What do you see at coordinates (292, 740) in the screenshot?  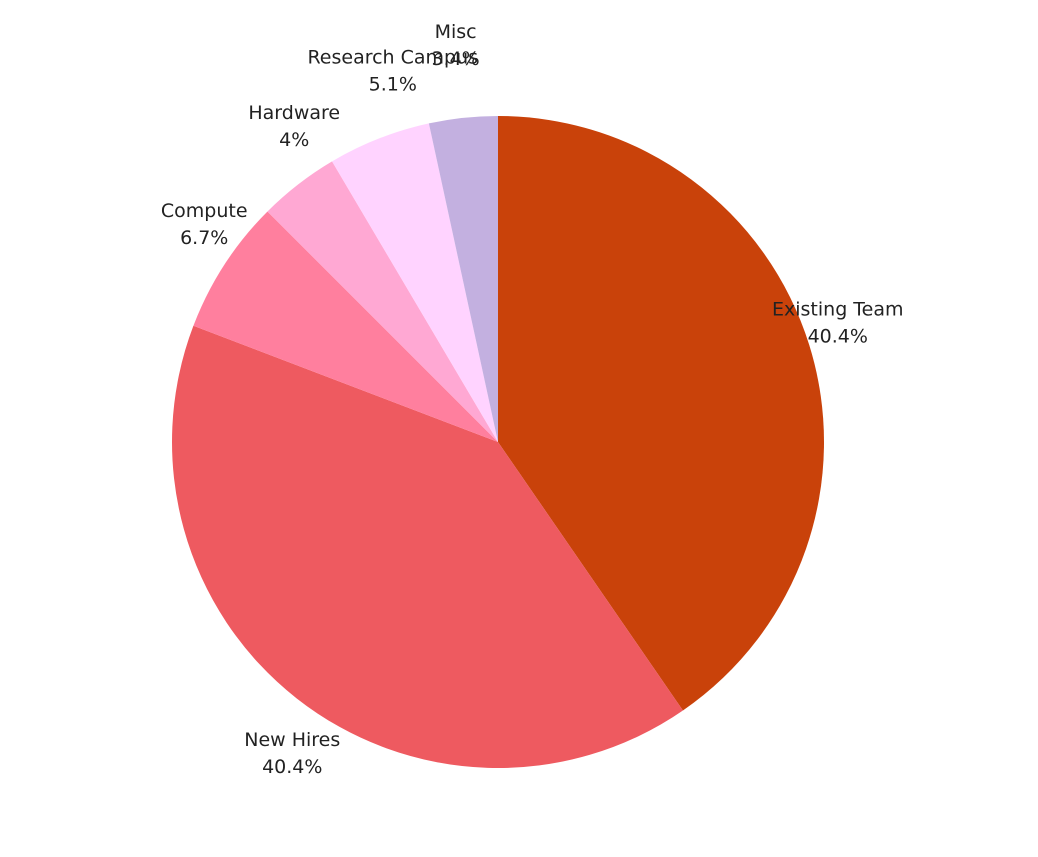 I see `slice-label: New Hires` at bounding box center [292, 740].